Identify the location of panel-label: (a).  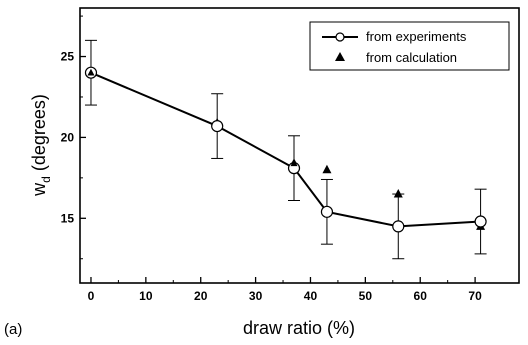
(13, 329).